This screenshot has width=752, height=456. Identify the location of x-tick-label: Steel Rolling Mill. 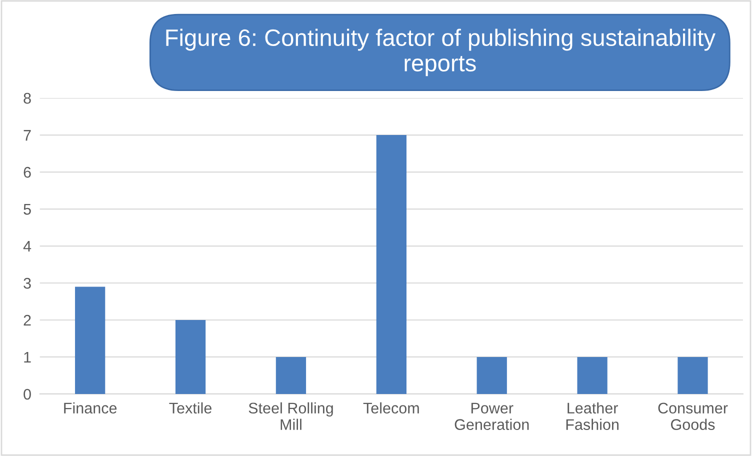
(290, 416).